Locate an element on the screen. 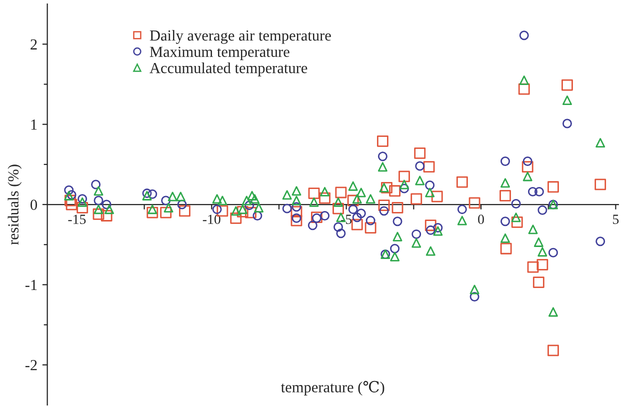 This screenshot has height=407, width=631. x-axis-title: temperature (℃) is located at coordinates (332, 388).